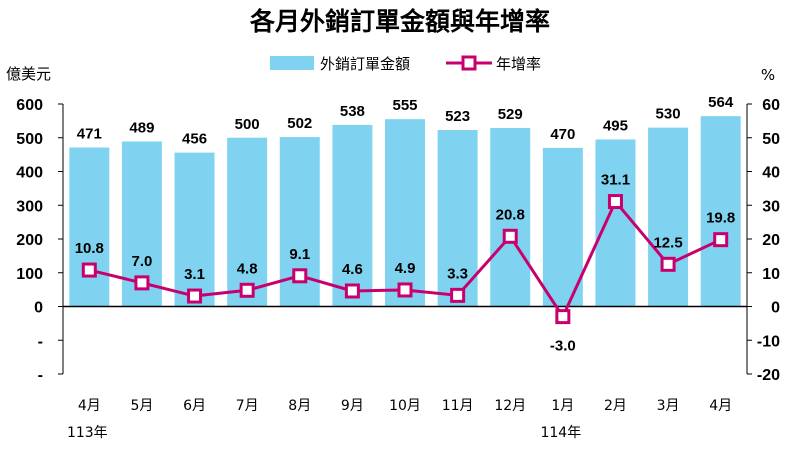  Describe the element at coordinates (775, 308) in the screenshot. I see `right-tick-label: 0` at that location.